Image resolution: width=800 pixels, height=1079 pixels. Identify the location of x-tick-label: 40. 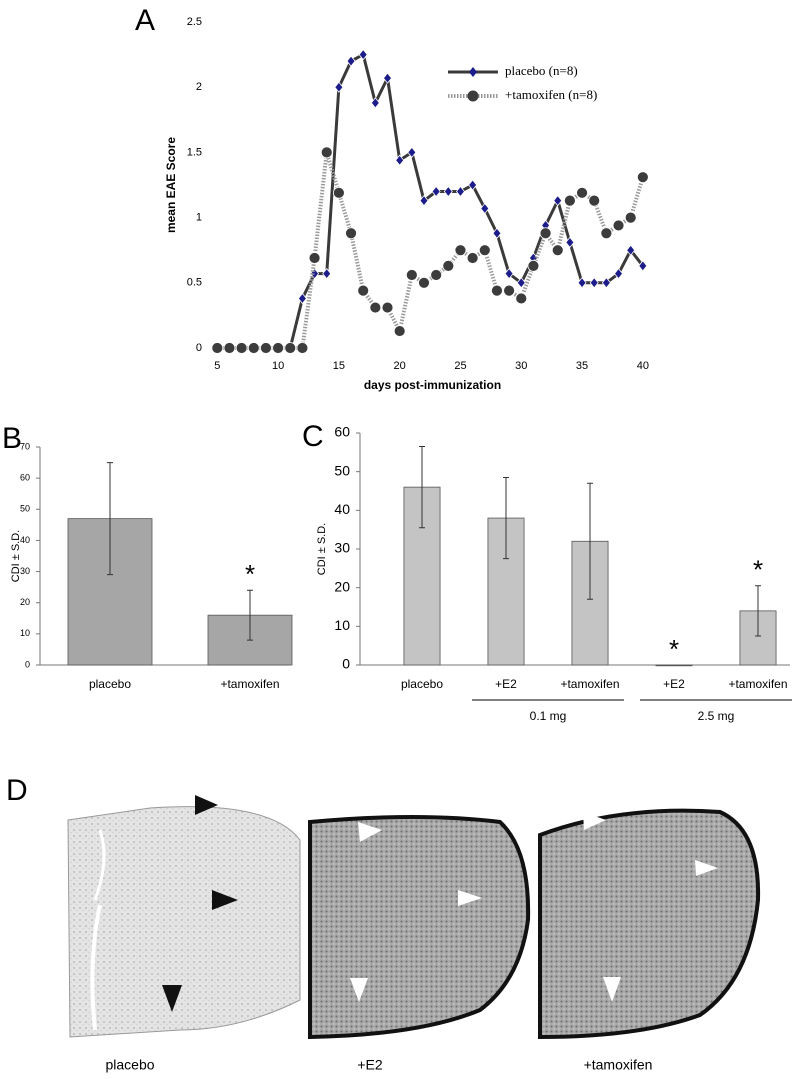
(643, 366).